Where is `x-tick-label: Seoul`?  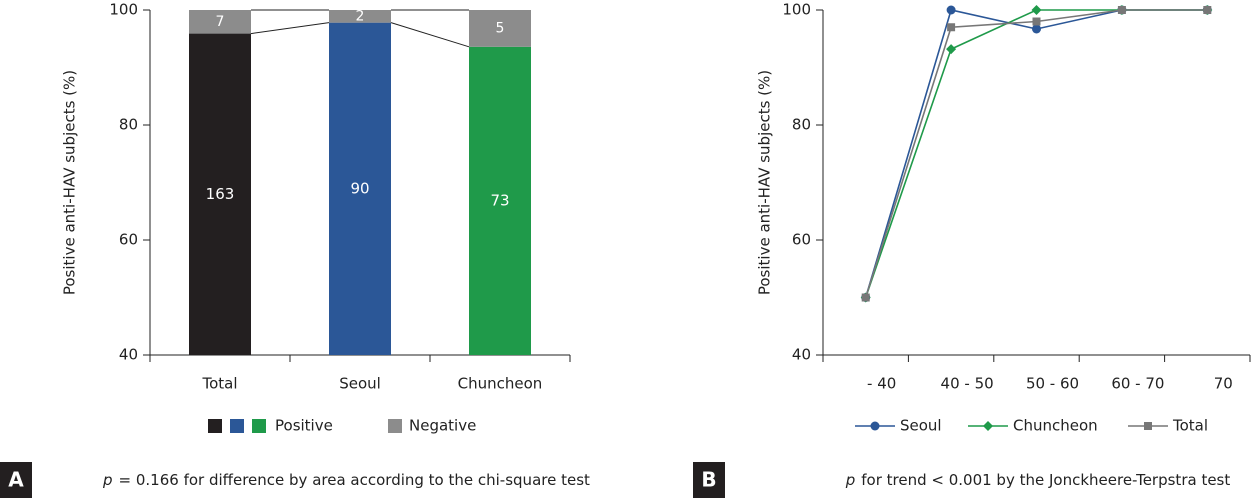
x-tick-label: Seoul is located at coordinates (360, 384).